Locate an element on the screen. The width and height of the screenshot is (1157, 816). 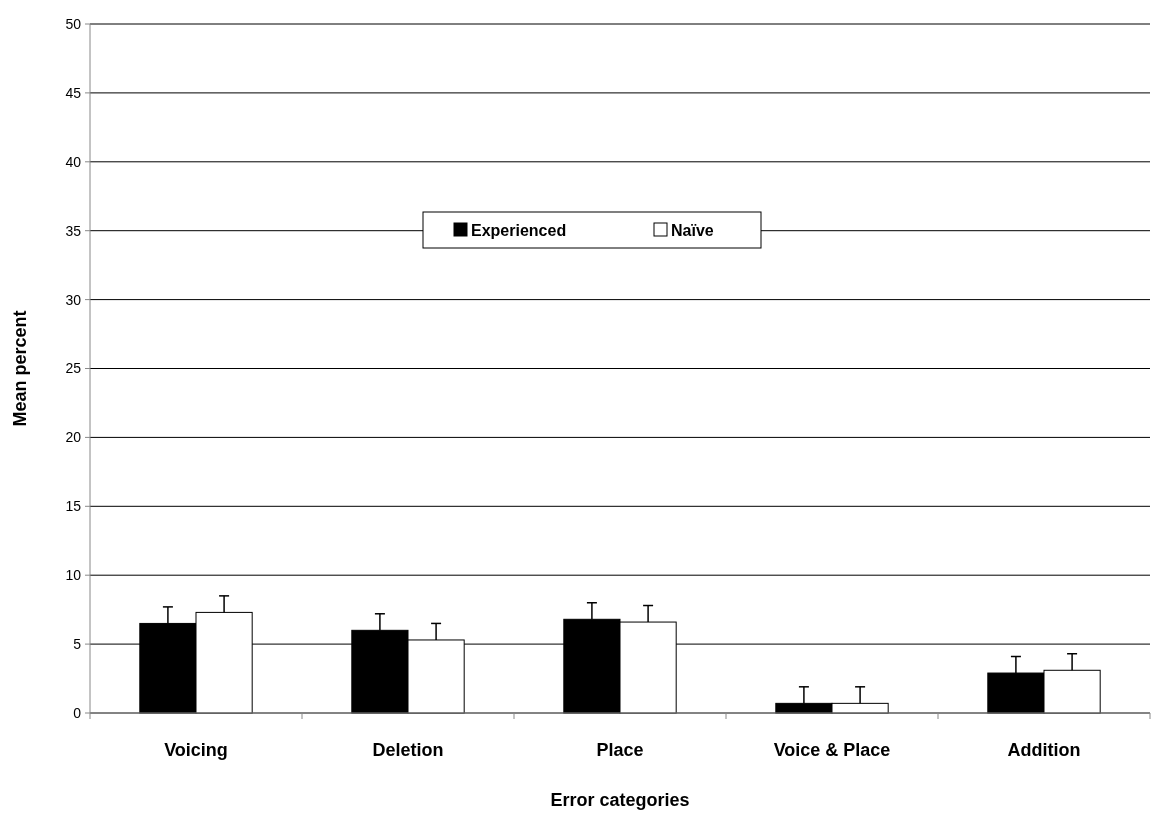
x-axis-title: Error categories is located at coordinates (620, 800).